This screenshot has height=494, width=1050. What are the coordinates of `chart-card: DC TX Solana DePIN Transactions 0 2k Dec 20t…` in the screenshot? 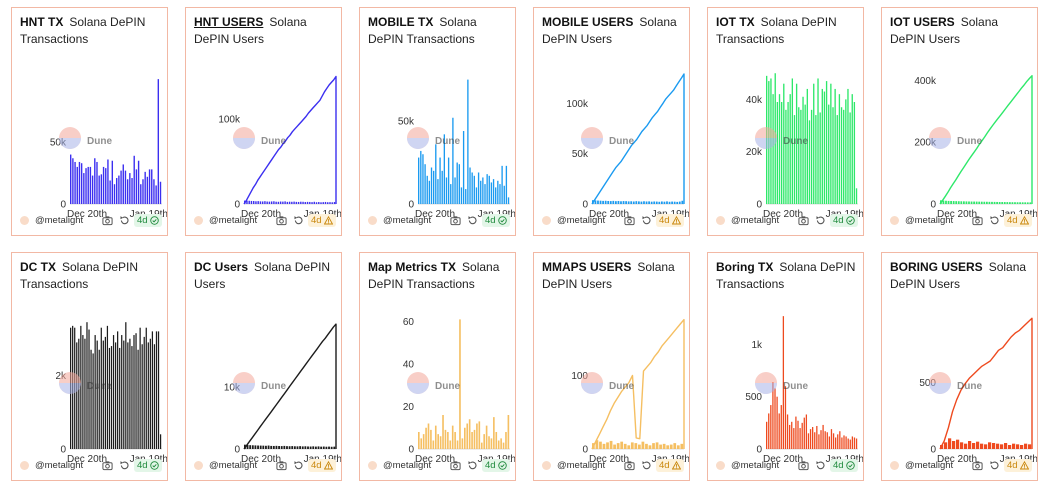 It's located at (89, 366).